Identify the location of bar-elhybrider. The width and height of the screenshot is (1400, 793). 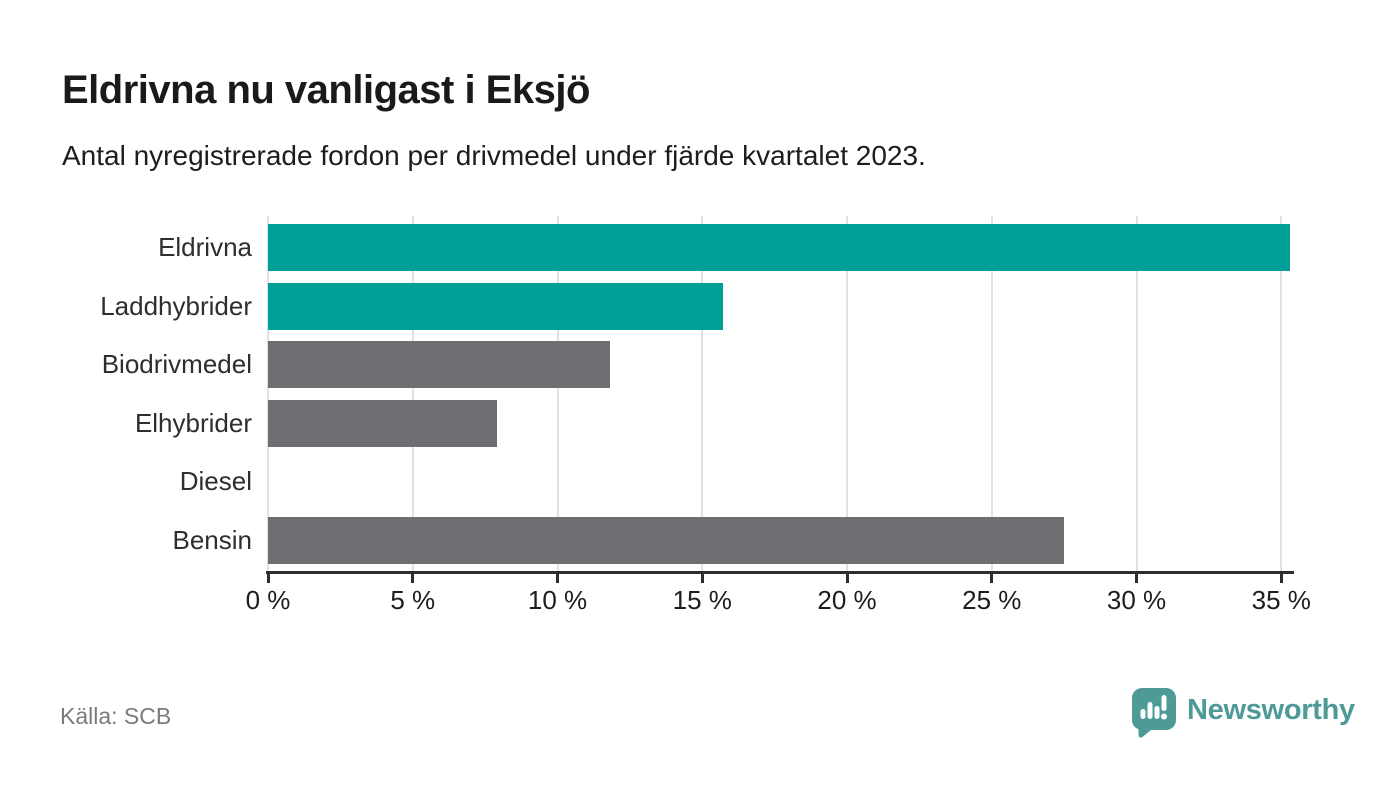
(382, 423).